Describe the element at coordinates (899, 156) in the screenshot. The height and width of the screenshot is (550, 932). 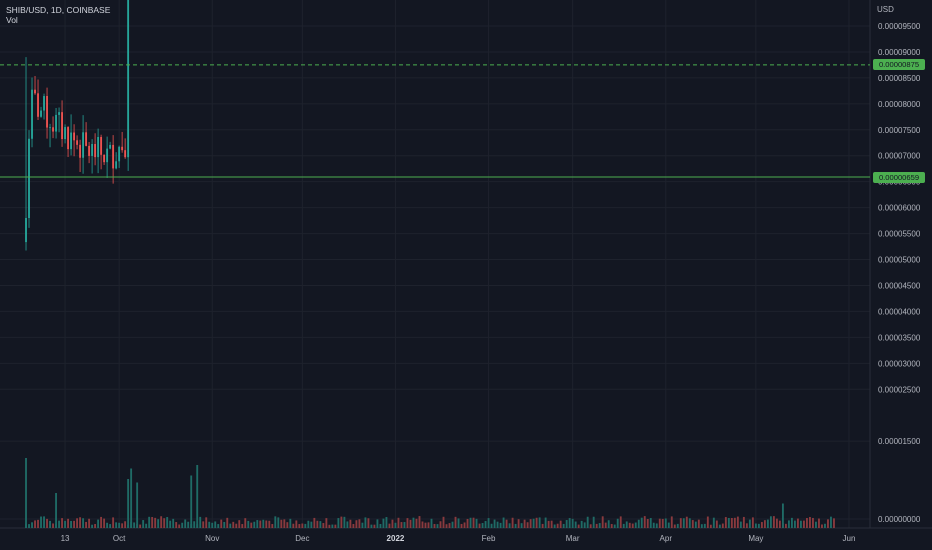
I see `y-tick-label: 0.00007000` at that location.